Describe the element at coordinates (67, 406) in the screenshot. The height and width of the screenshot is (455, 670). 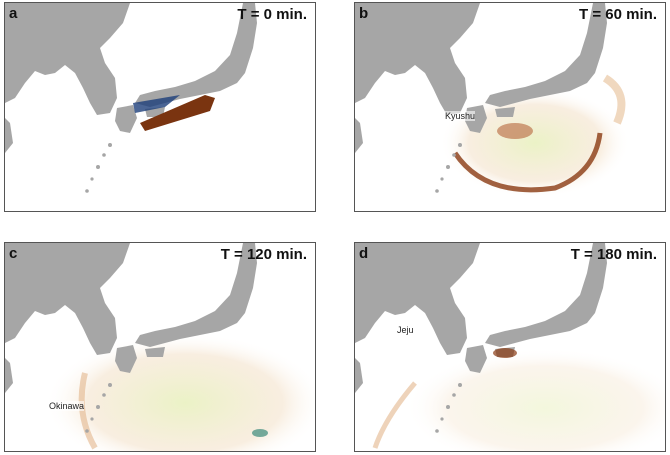
I see `place-label: Okinawa` at that location.